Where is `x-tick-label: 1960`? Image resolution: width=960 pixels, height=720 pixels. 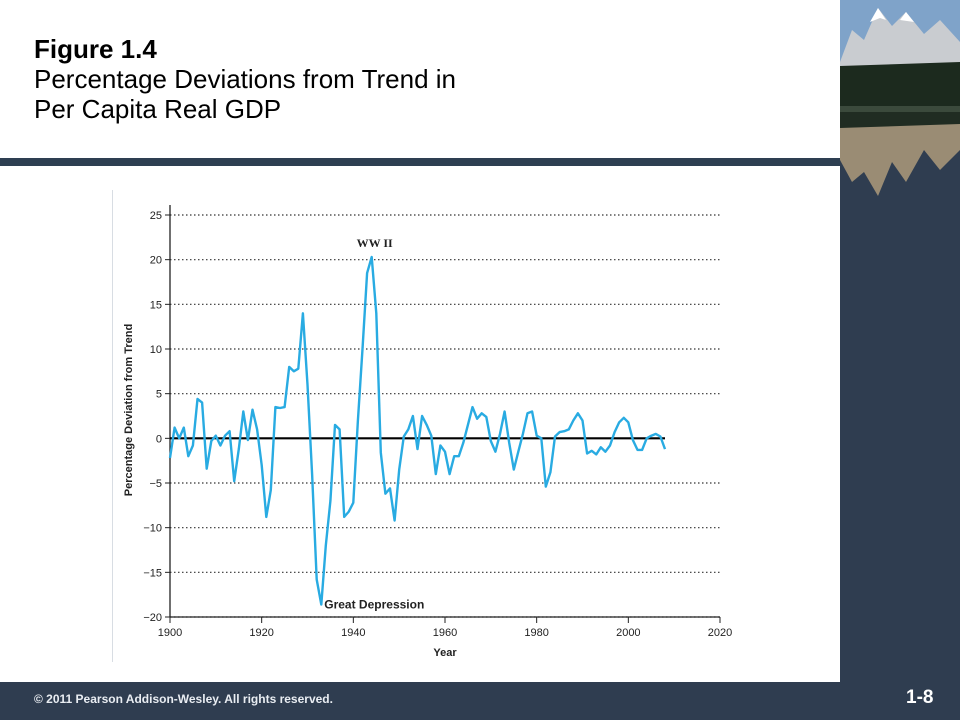 x-tick-label: 1960 is located at coordinates (445, 633).